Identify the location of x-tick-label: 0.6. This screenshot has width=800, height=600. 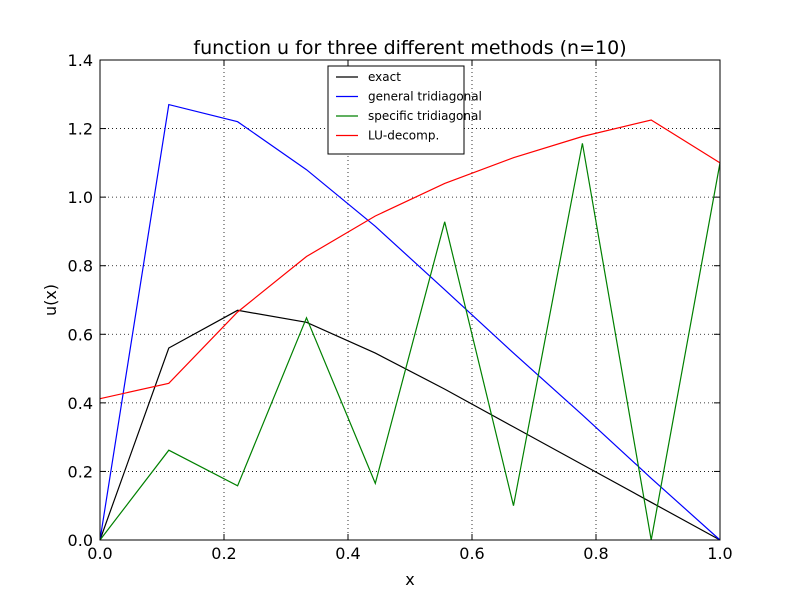
(471, 553).